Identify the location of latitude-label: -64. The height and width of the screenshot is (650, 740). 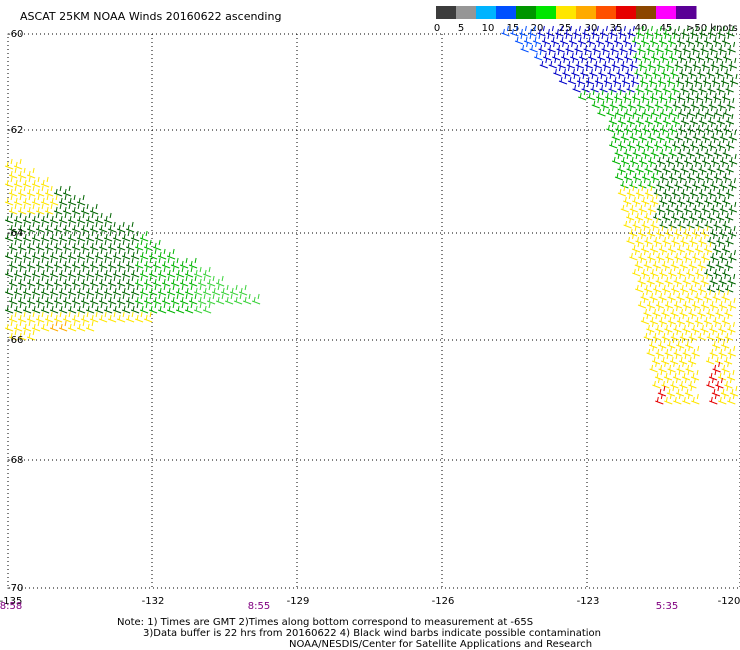
(15, 233).